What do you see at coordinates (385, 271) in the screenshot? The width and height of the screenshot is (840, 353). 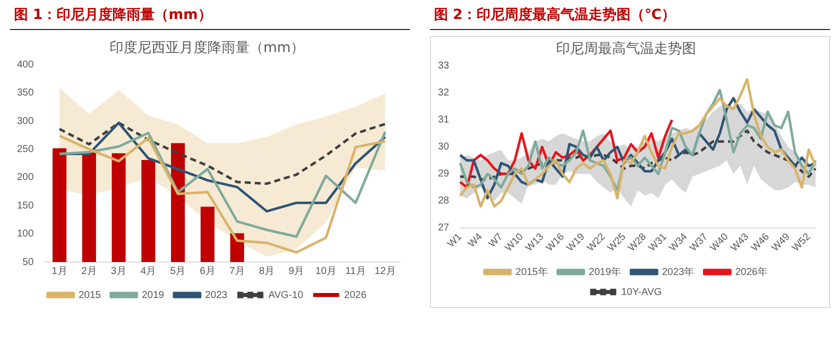 I see `x-tick-label: 12月` at bounding box center [385, 271].